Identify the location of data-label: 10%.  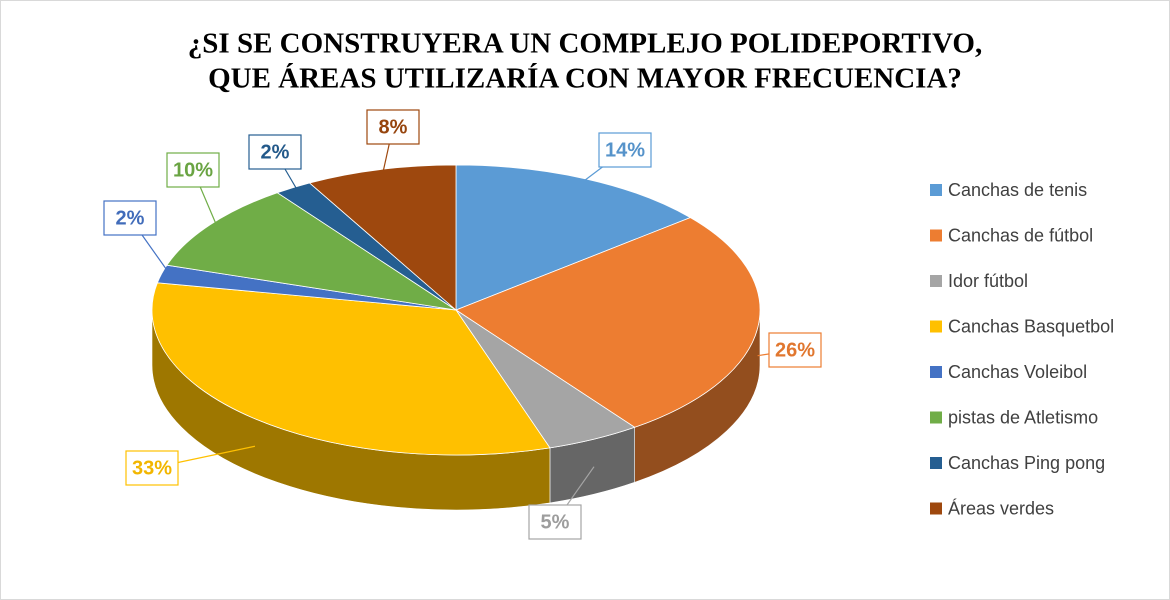
(193, 170).